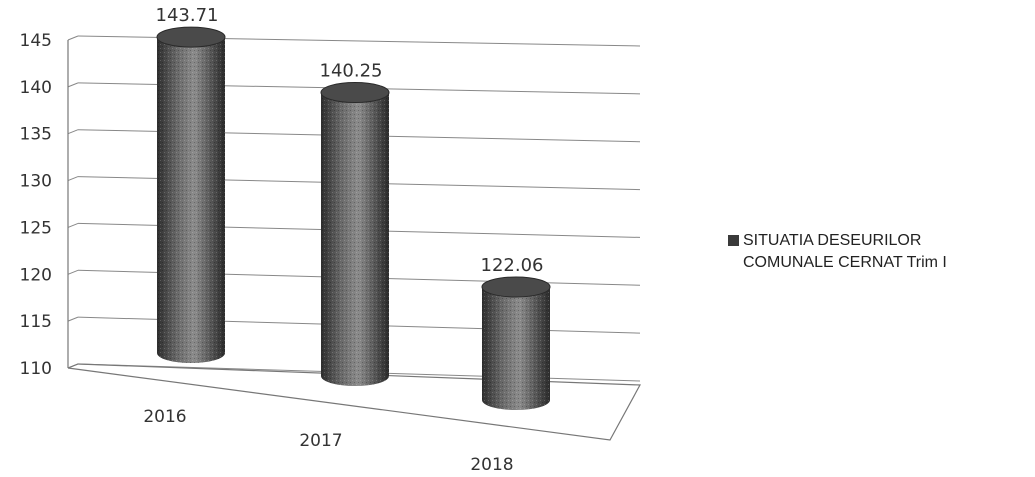 The image size is (1035, 477). I want to click on legend-label-line2: COMUNALE CERNAT Trim I, so click(845, 262).